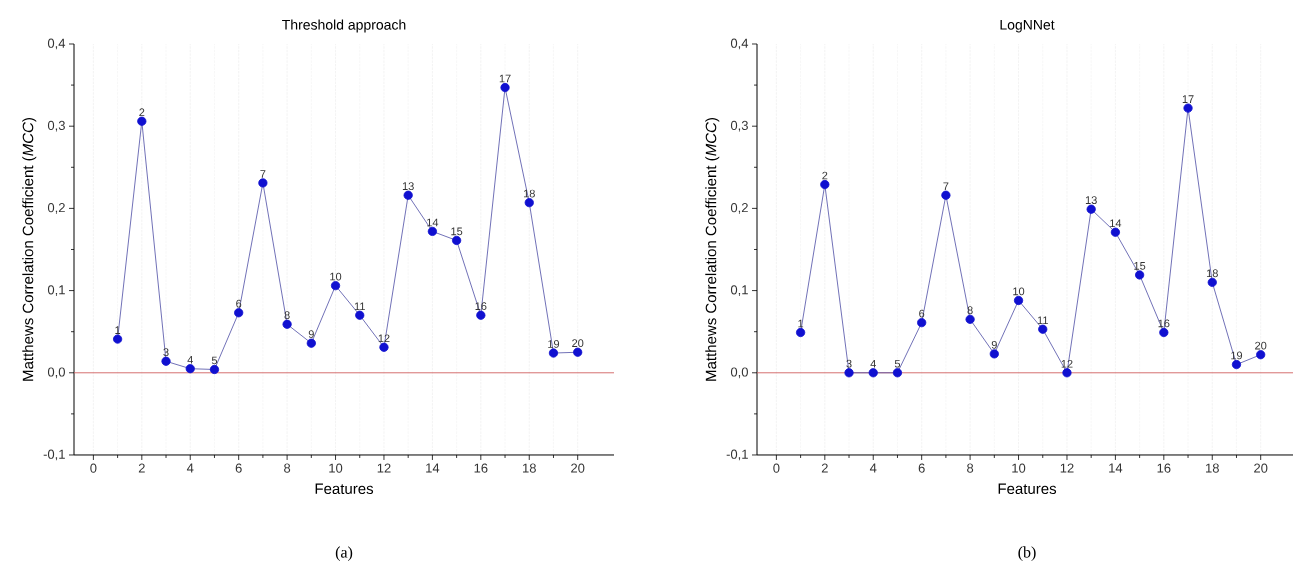 The width and height of the screenshot is (1293, 580). Describe the element at coordinates (1019, 468) in the screenshot. I see `x-tick-label: 10` at that location.